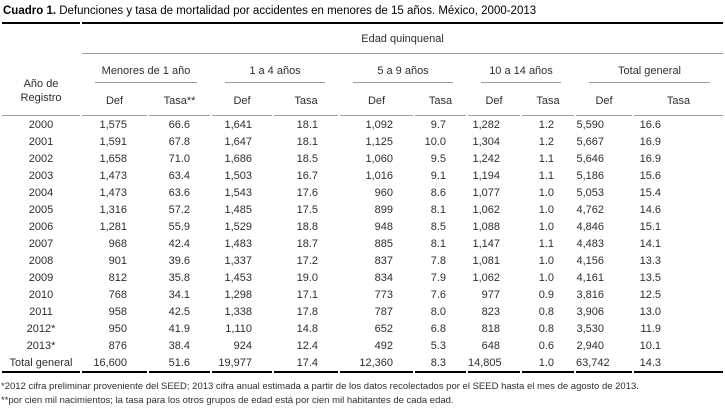  I want to click on tasa-value: 7.8, so click(438, 260).